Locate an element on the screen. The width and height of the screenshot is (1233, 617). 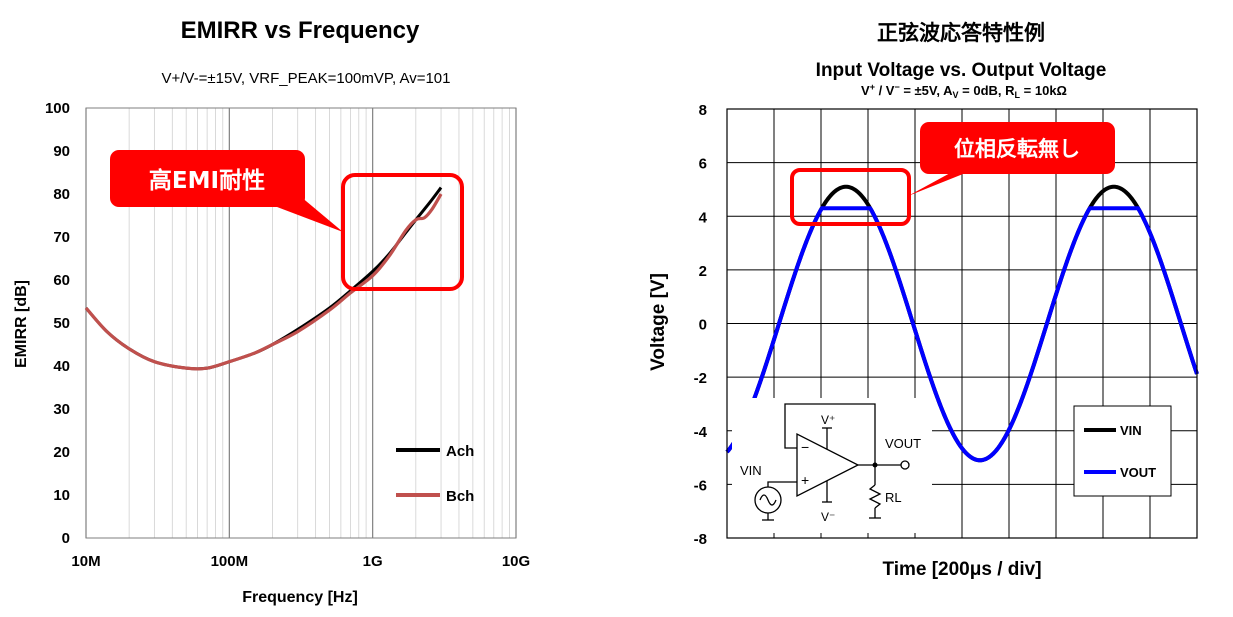
opamp-triangle is located at coordinates (828, 465).